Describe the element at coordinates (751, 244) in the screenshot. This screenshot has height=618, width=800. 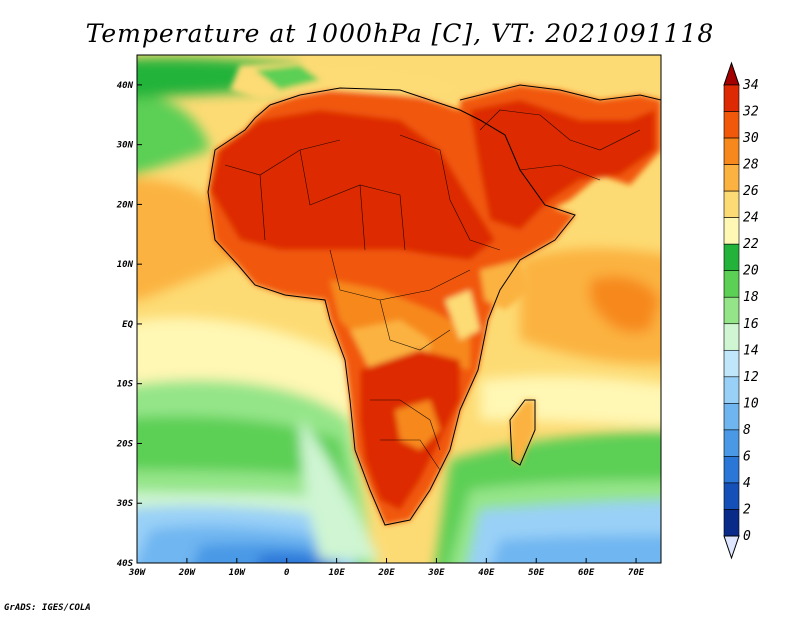
I see `colorbar-label: 22` at that location.